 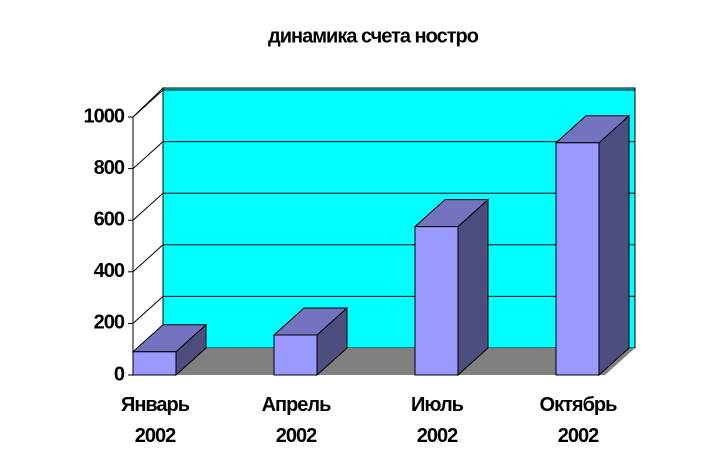 I want to click on y-tick-label: 200, so click(x=109, y=323).